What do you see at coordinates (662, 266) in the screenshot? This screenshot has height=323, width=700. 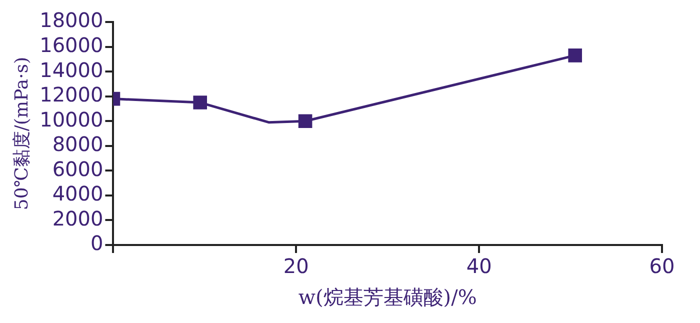 I see `x-tick-label: 60` at bounding box center [662, 266].